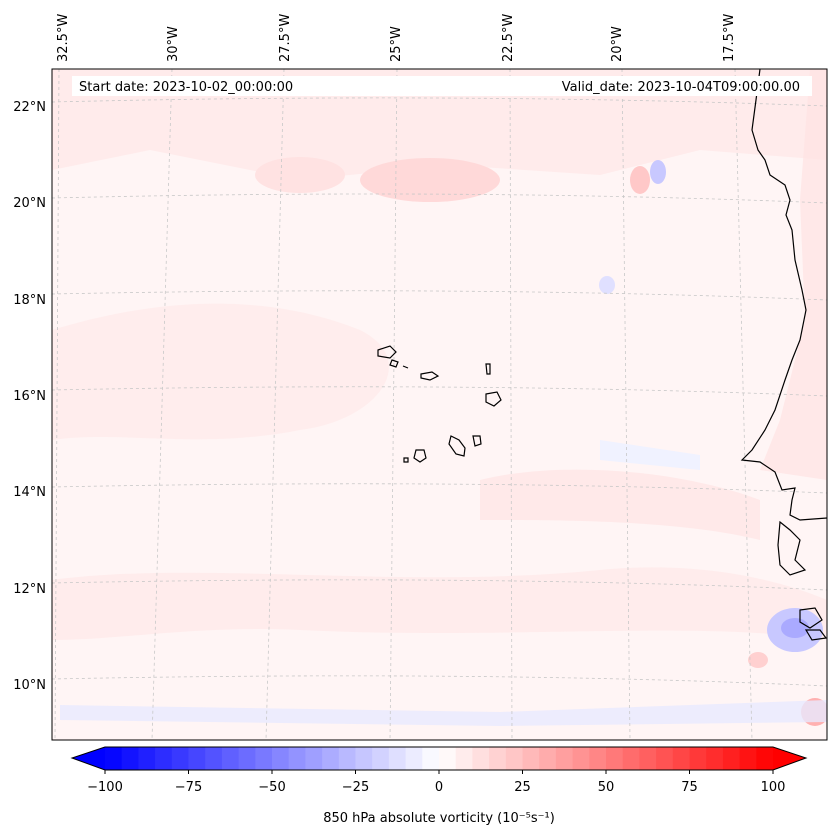  I want to click on lat-label-12n: 12°N, so click(29, 589).